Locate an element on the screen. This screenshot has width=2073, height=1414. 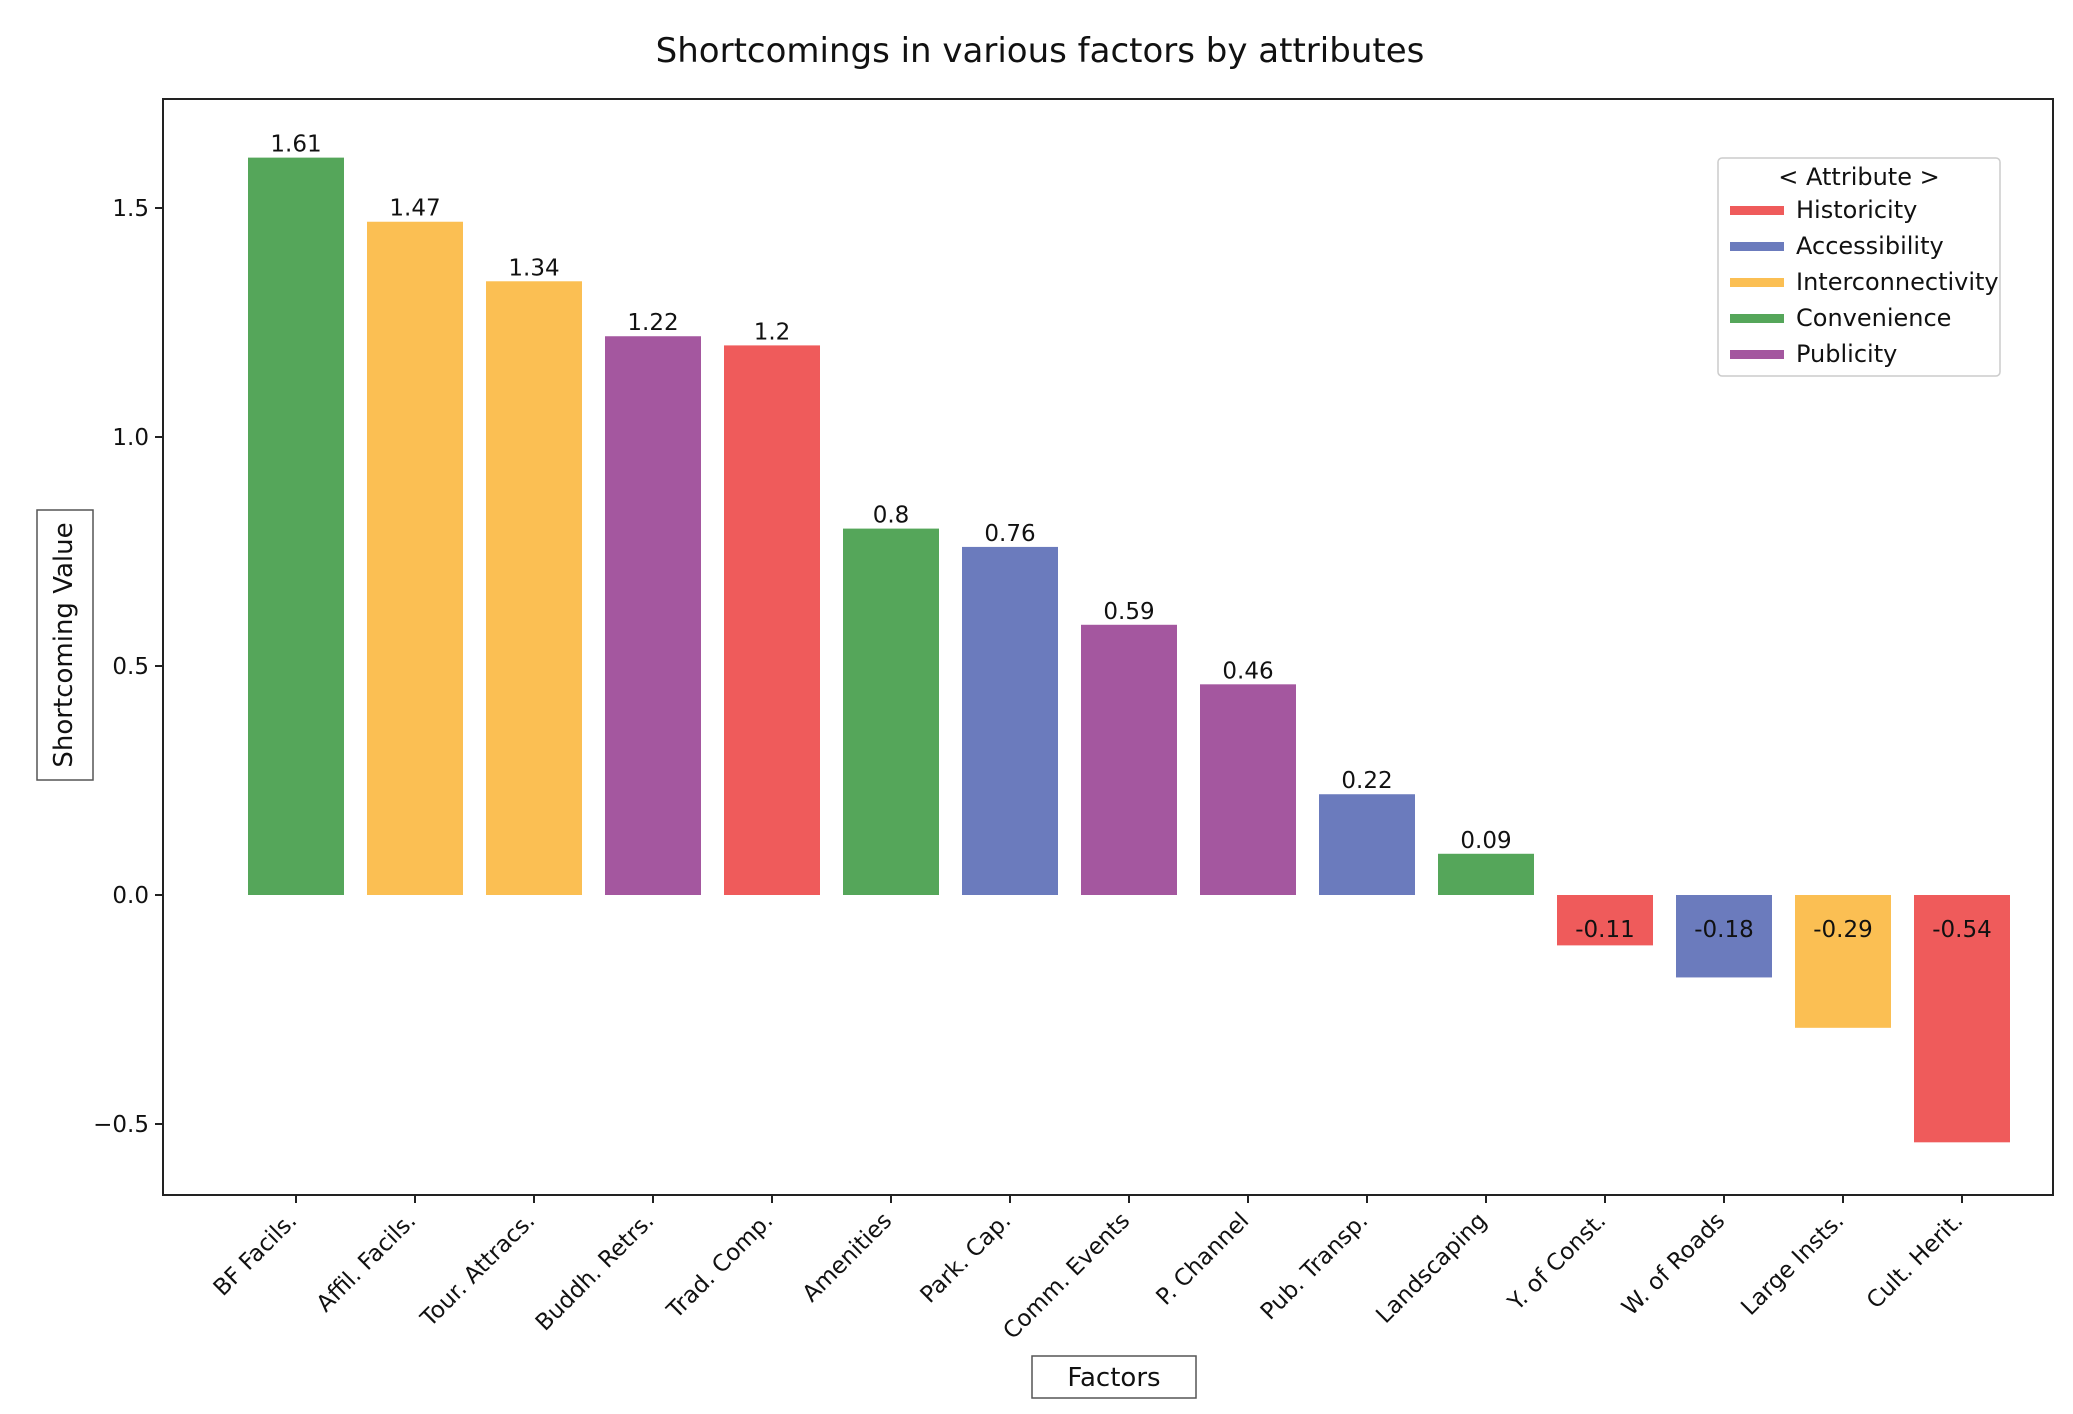
data-label: 1.2 is located at coordinates (772, 332).